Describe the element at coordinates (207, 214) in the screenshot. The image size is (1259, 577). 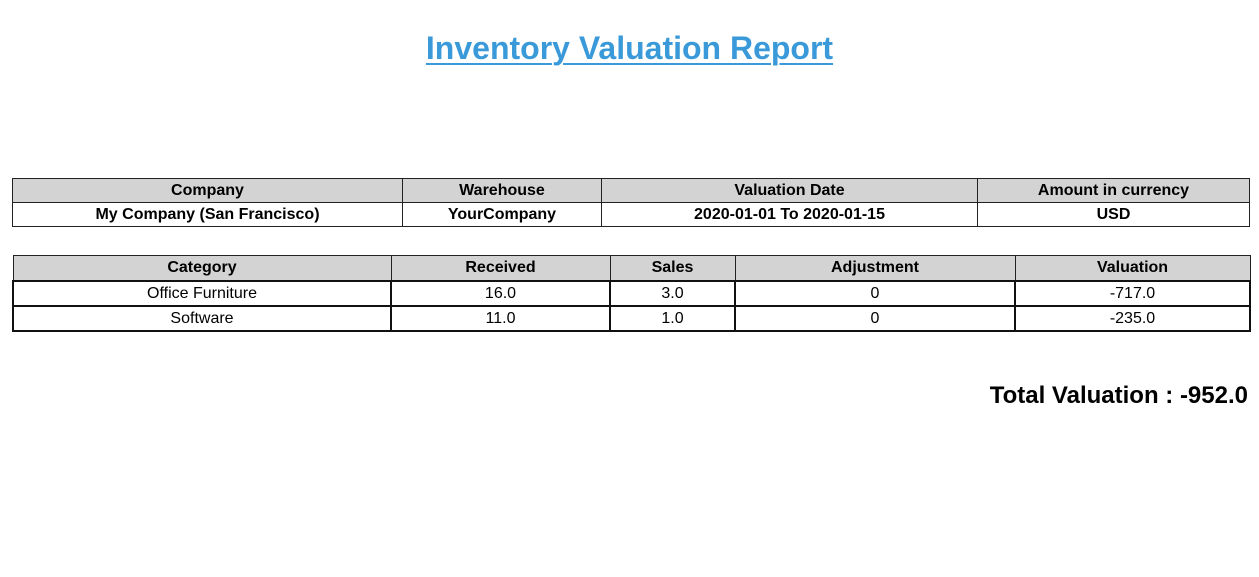
I see `company-value: My Company (San Francisco)` at that location.